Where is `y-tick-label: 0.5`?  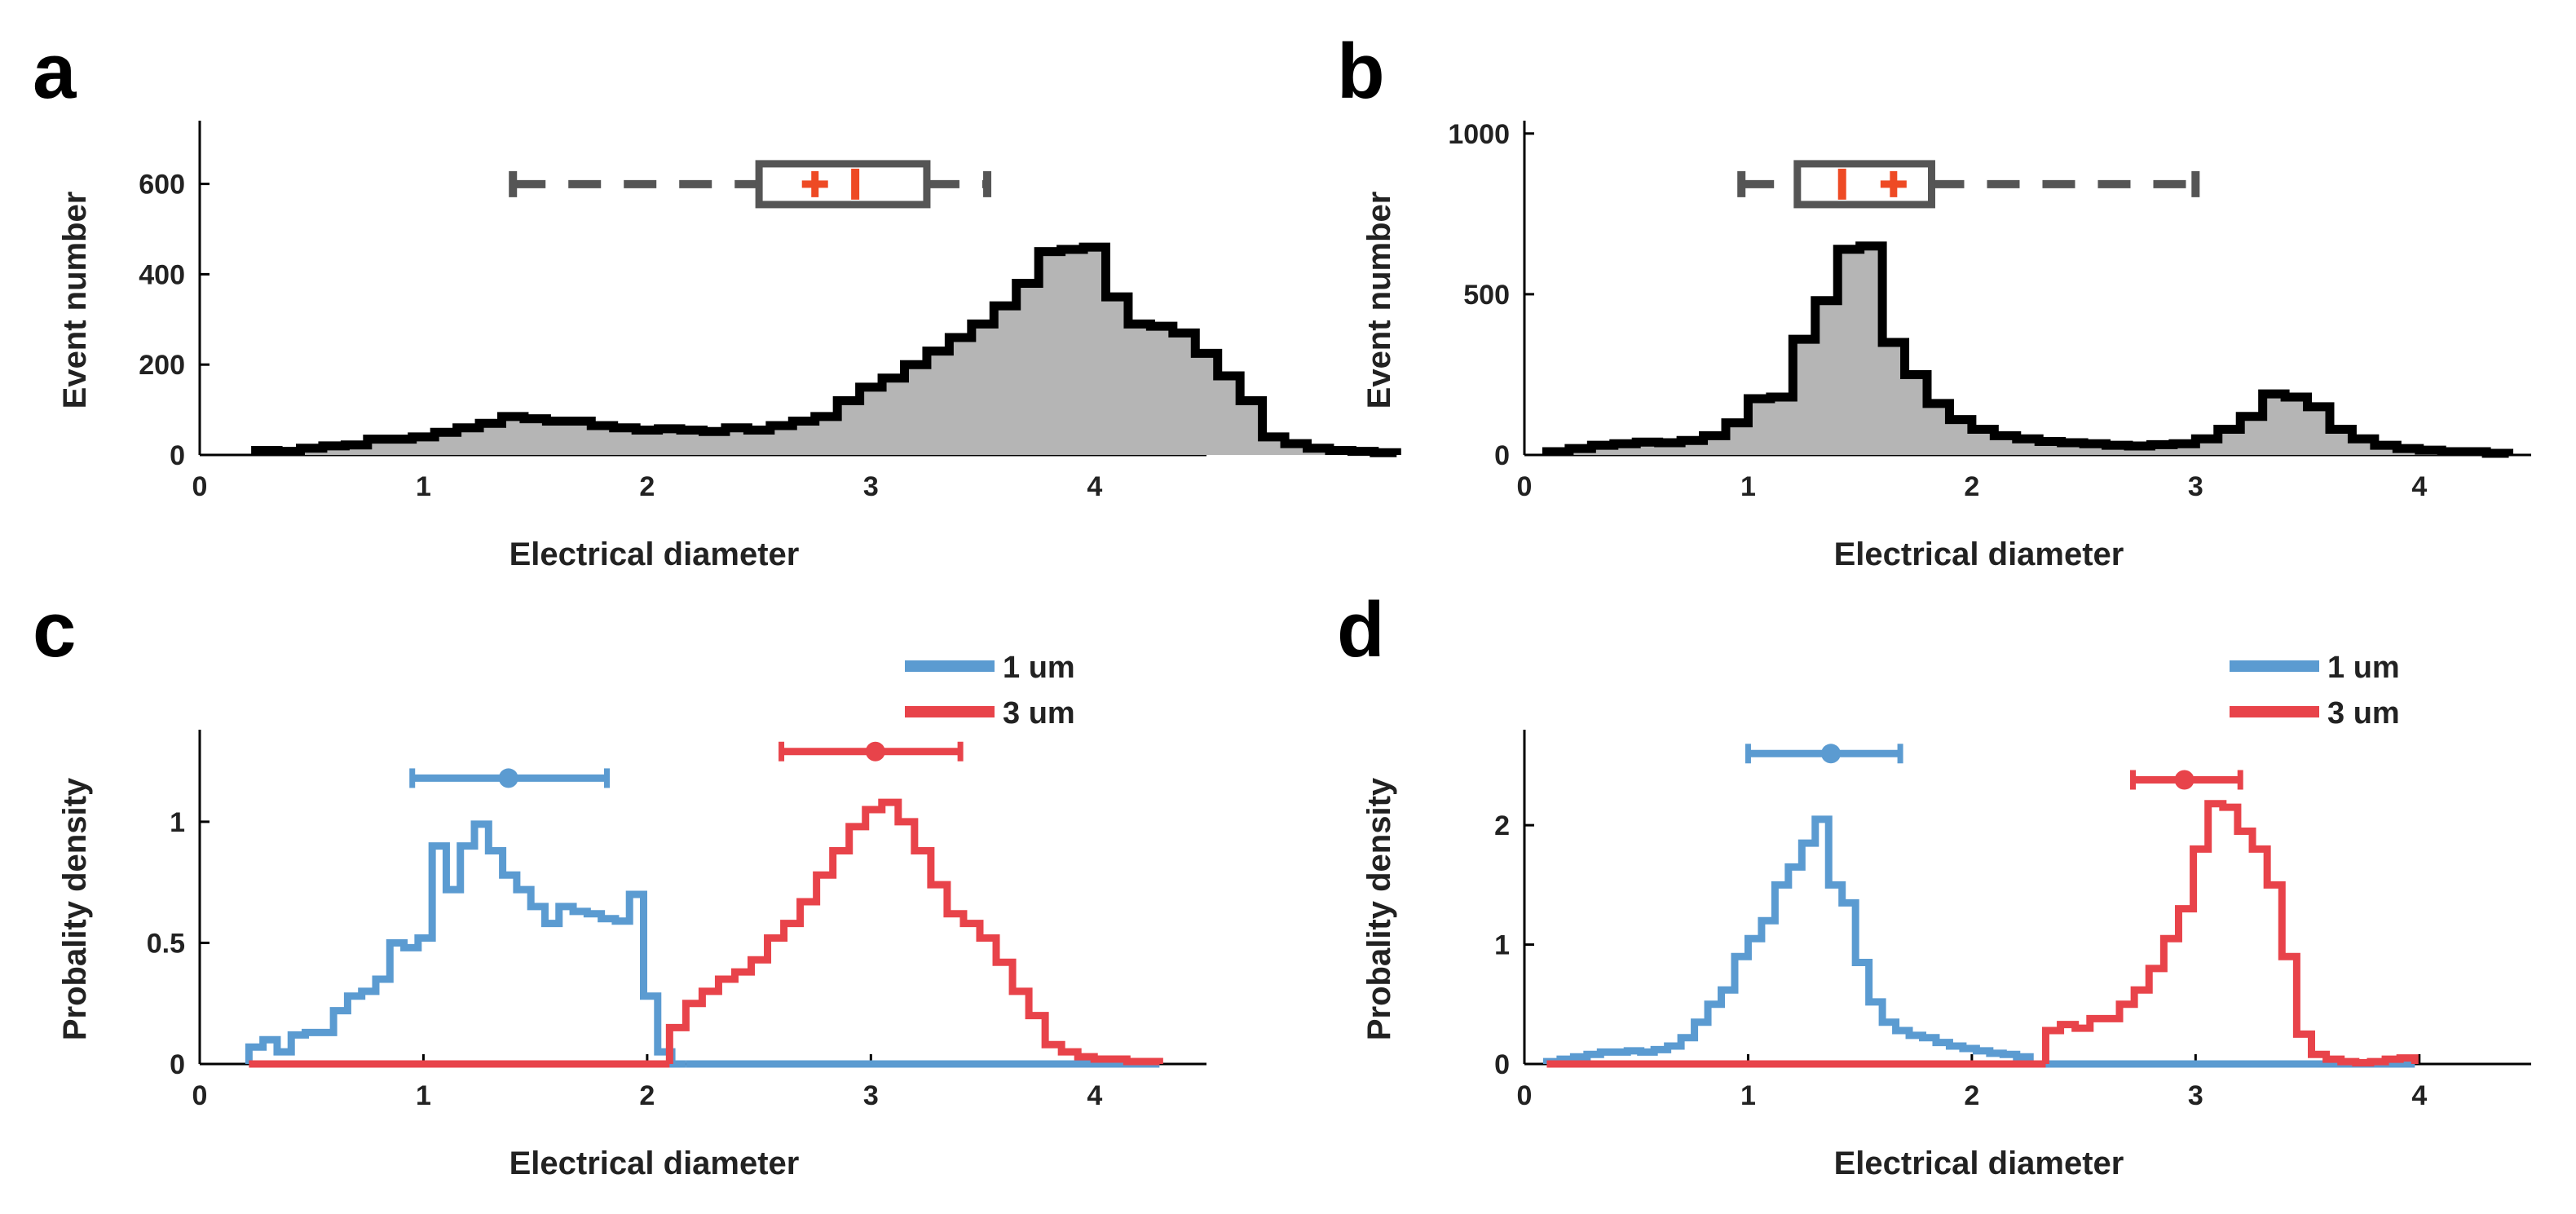 y-tick-label: 0.5 is located at coordinates (166, 943).